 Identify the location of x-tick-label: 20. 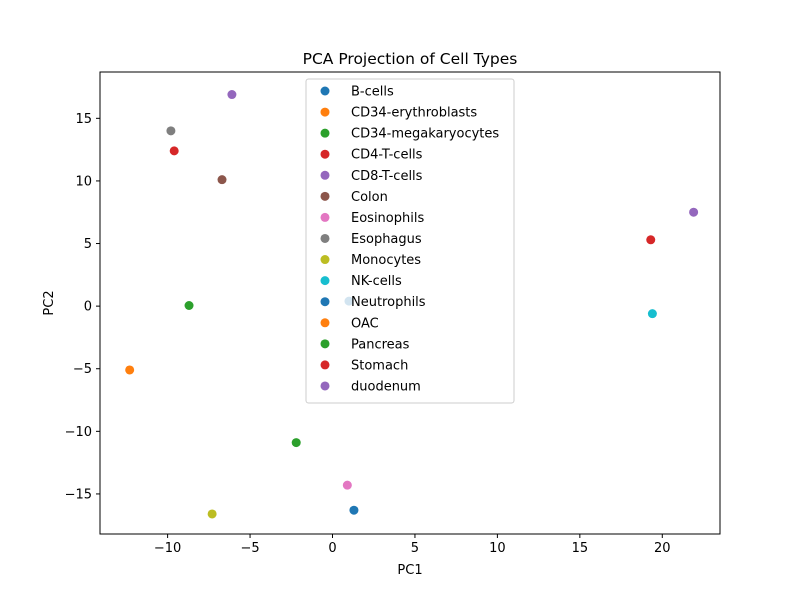
(662, 548).